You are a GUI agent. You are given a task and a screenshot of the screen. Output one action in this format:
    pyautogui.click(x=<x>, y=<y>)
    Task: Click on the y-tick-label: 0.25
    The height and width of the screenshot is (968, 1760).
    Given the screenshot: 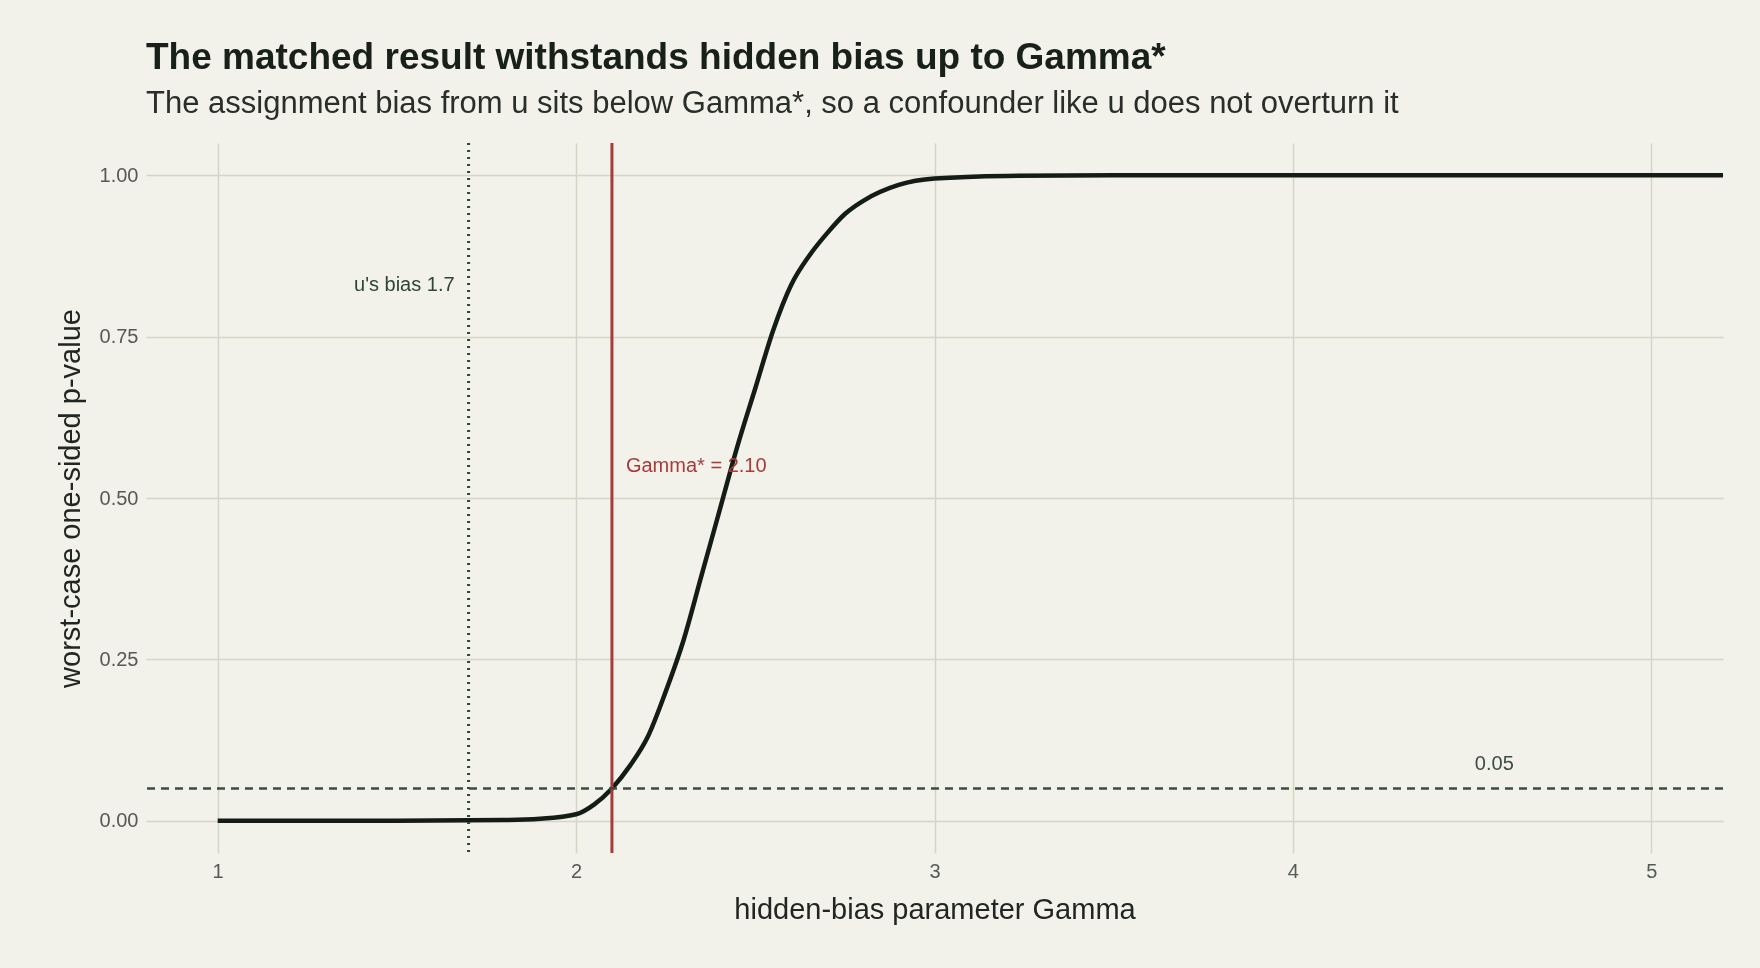 What is the action you would take?
    pyautogui.click(x=119, y=658)
    